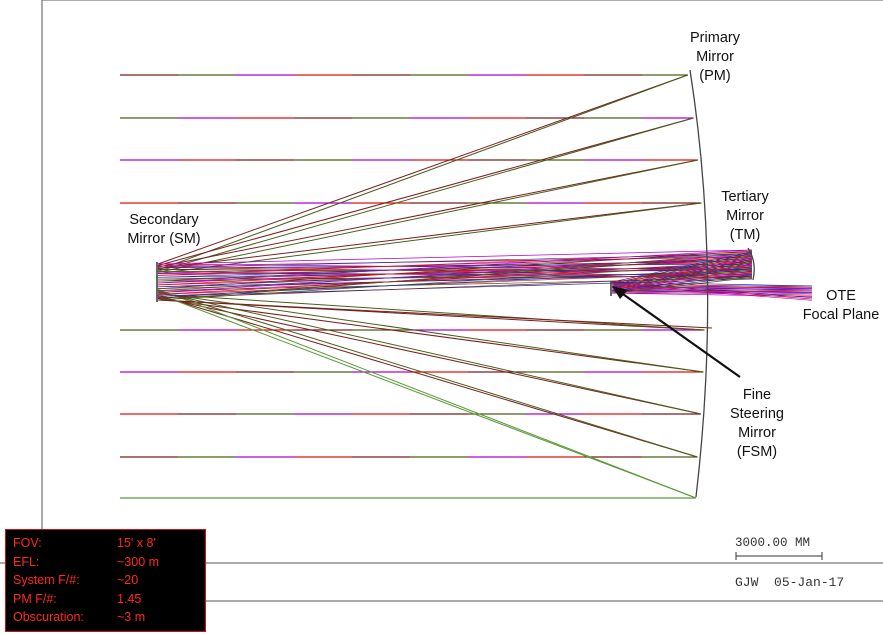  What do you see at coordinates (745, 216) in the screenshot?
I see `tertiary-mirror-label: Tertiary Mirror (TM)` at bounding box center [745, 216].